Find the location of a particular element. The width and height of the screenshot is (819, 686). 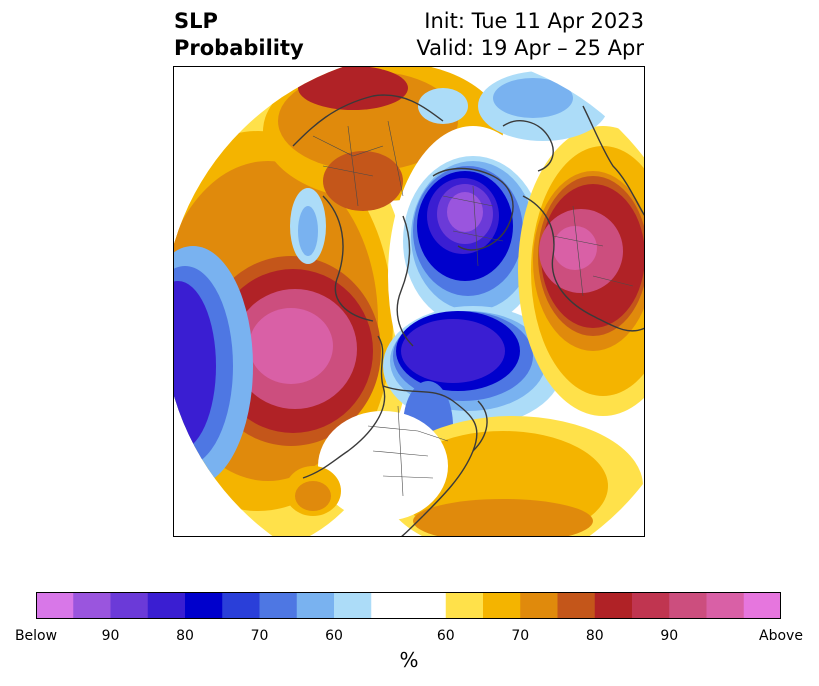

colorbar-frame is located at coordinates (408, 605).